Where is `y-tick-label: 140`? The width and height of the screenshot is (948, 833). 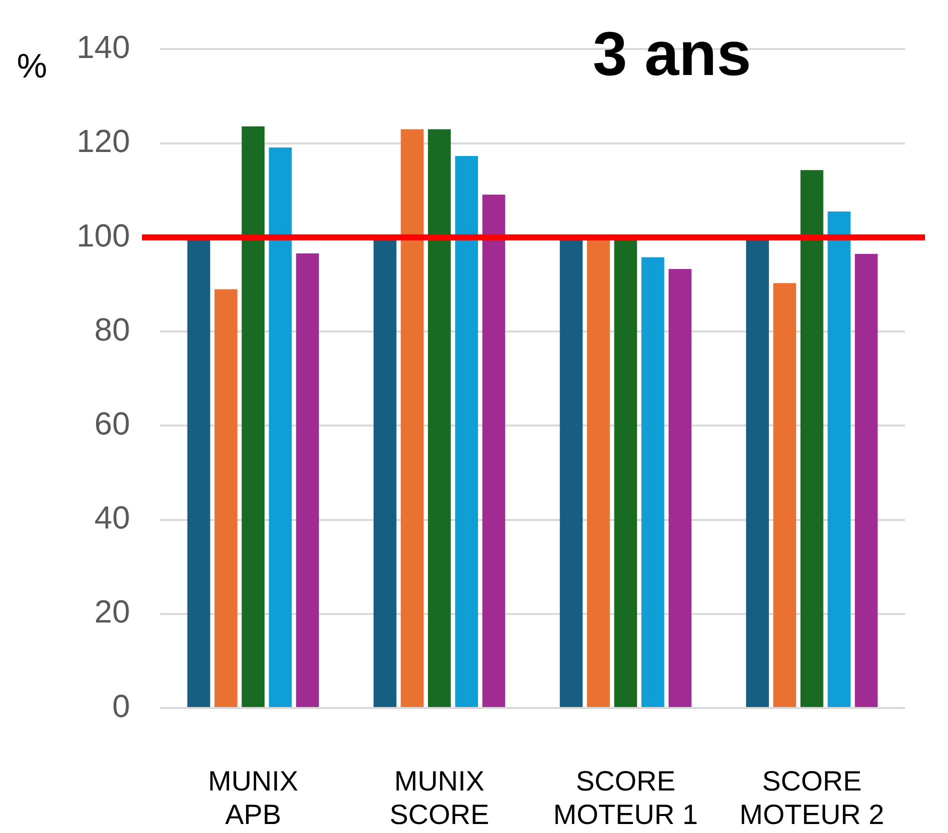
y-tick-label: 140 is located at coordinates (103, 47).